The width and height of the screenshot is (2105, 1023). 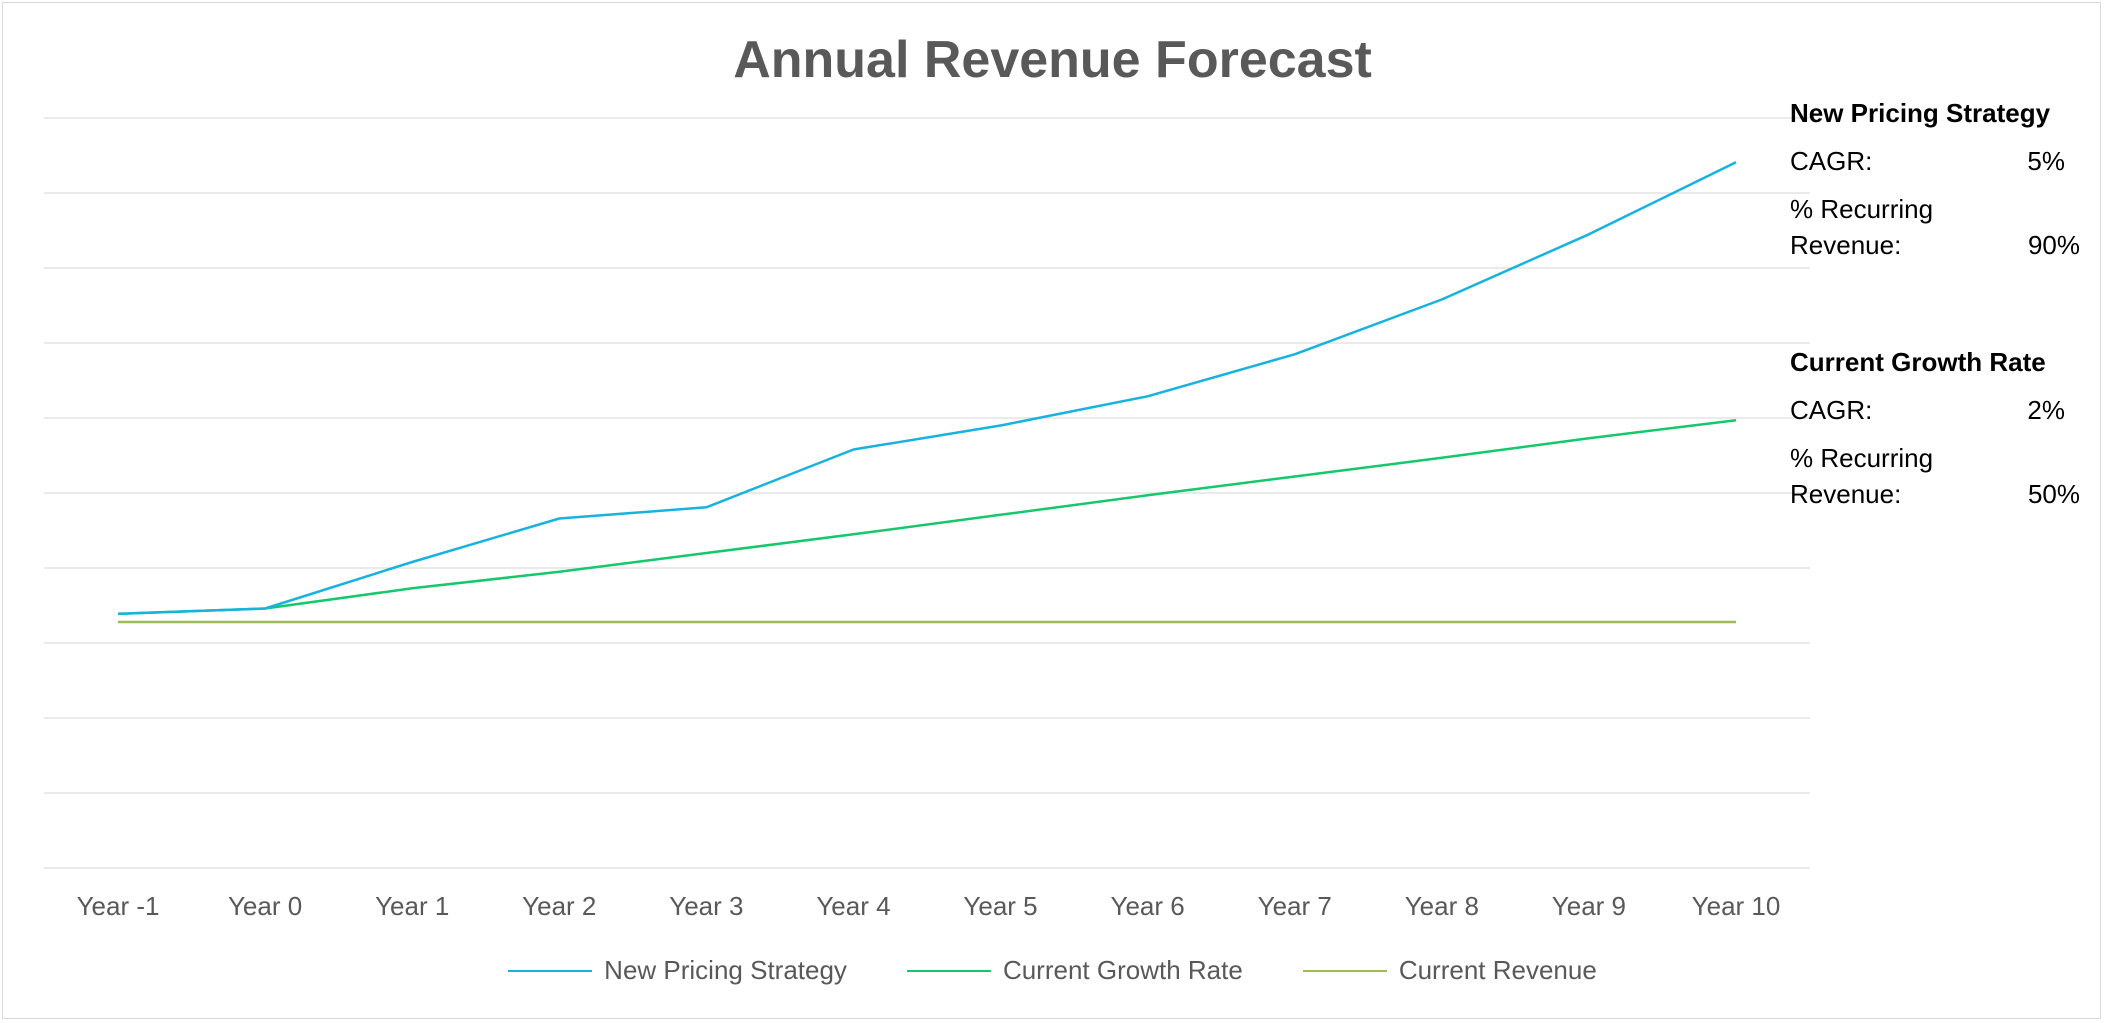 What do you see at coordinates (412, 906) in the screenshot?
I see `x-tick-label: Year 1` at bounding box center [412, 906].